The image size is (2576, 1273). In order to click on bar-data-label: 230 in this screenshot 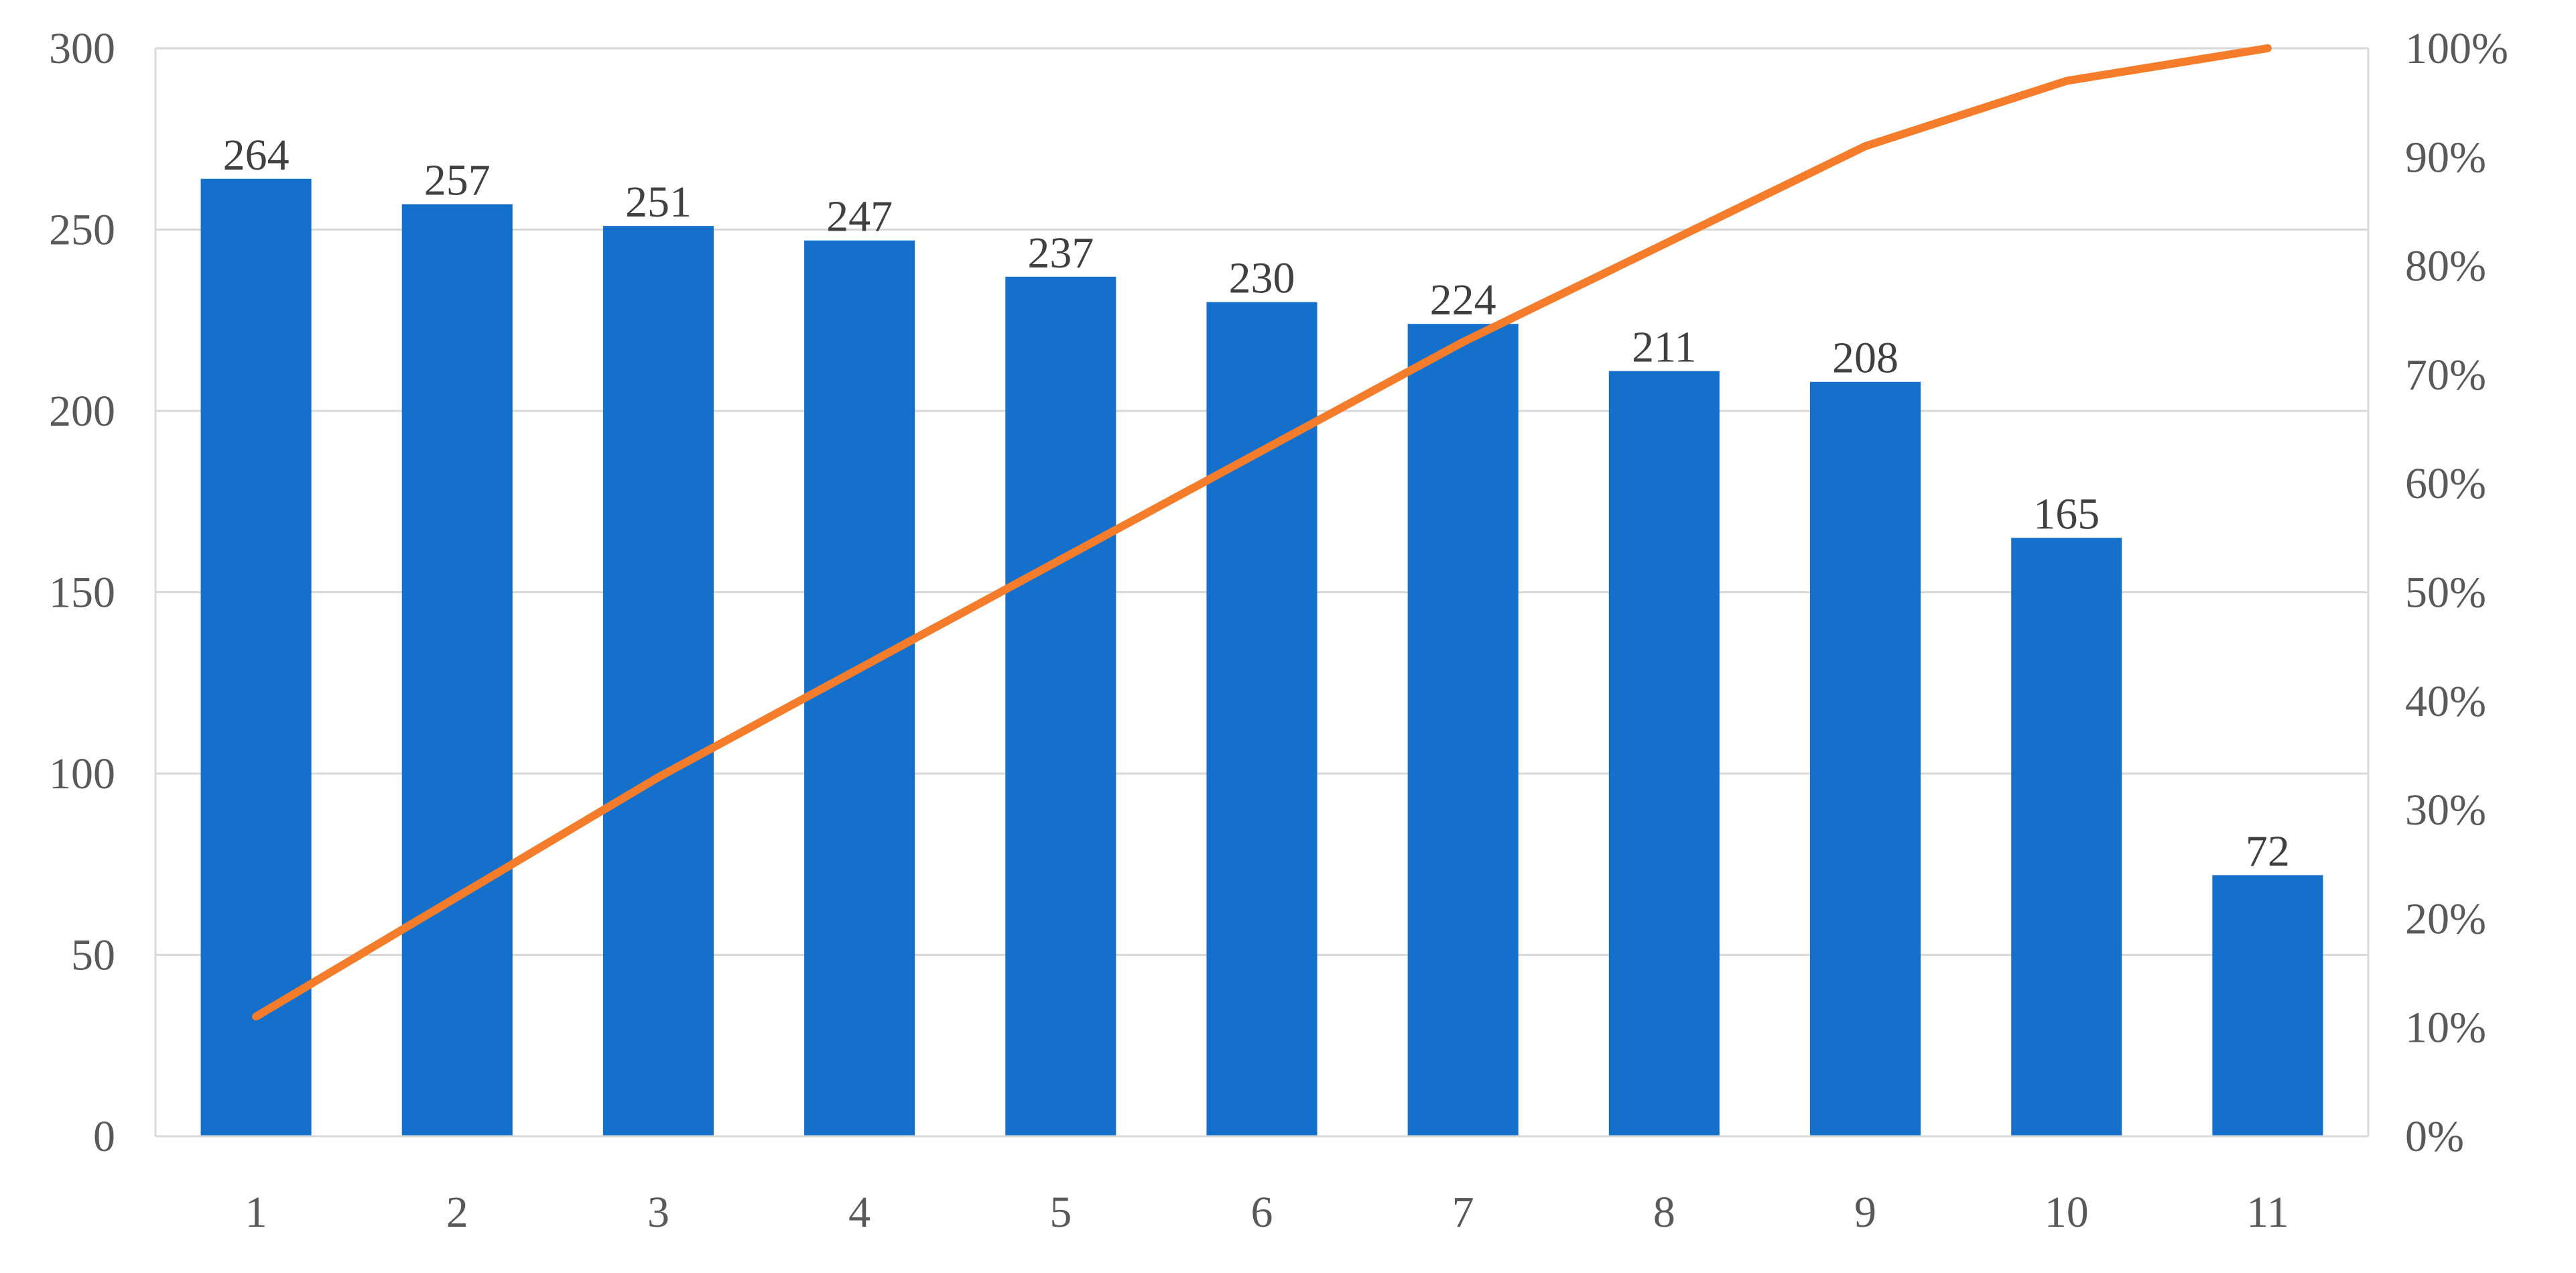, I will do `click(1262, 278)`.